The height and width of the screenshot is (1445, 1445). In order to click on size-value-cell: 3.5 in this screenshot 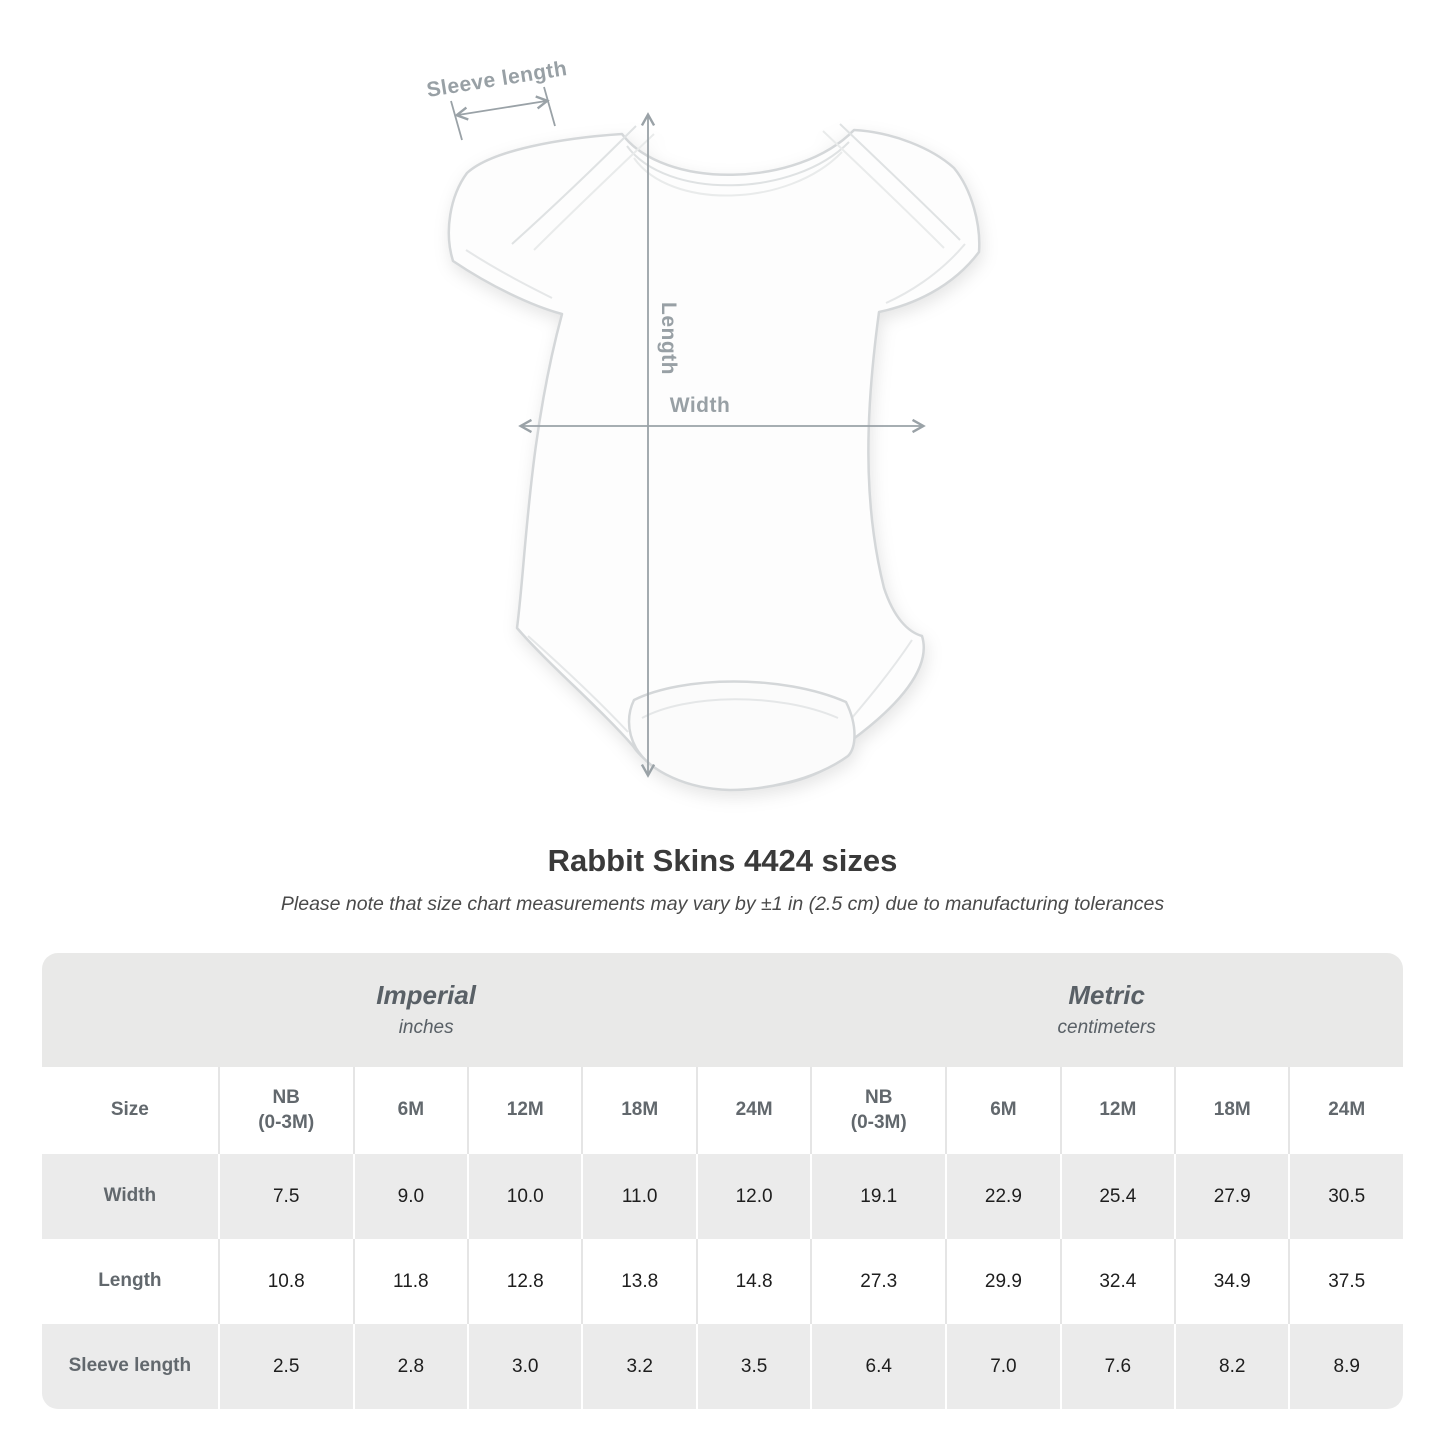, I will do `click(753, 1366)`.